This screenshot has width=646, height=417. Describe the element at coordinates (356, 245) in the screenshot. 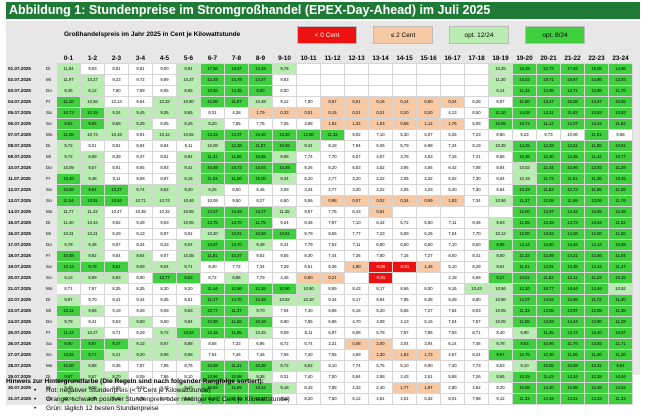

I see `price-cell: 7,11` at that location.